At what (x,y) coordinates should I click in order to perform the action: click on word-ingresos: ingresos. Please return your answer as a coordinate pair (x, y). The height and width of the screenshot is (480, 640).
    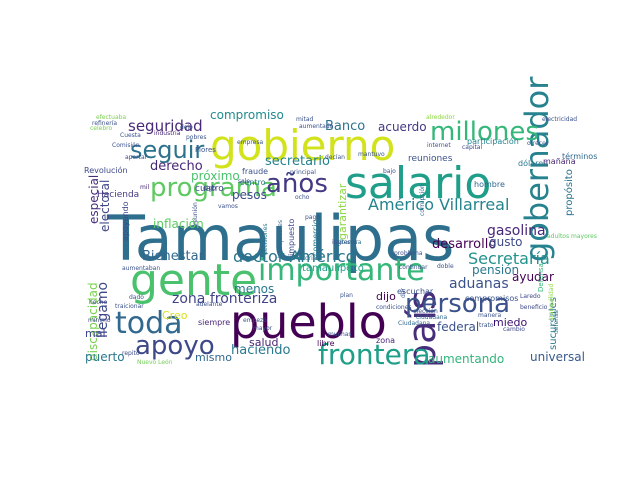
    Looking at the image, I should click on (344, 242).